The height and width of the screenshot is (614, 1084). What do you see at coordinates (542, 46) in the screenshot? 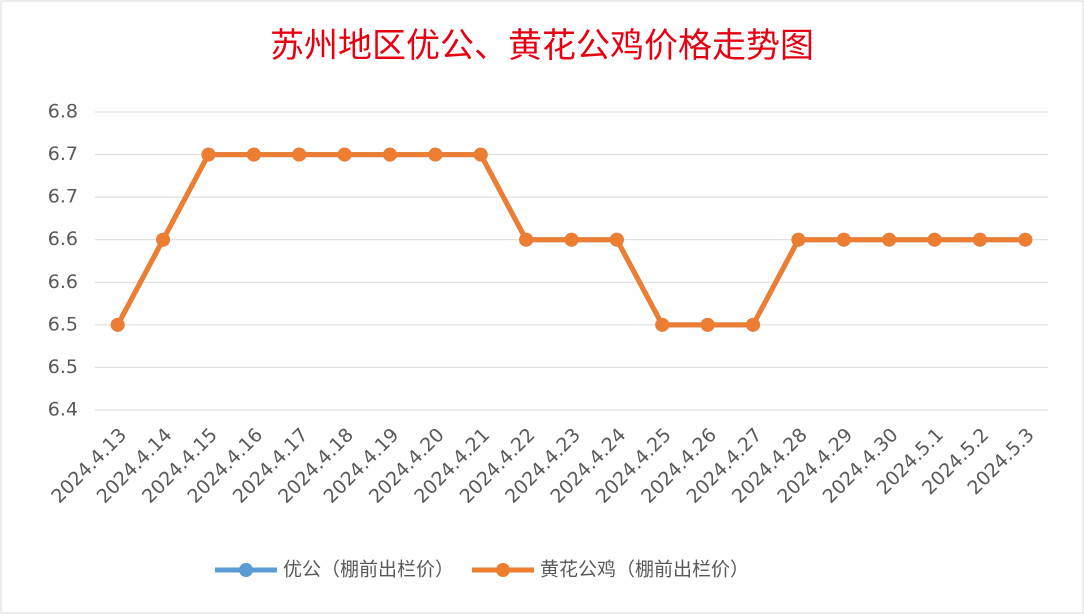
I see `chart-title: 苏州地区优公、黄花公鸡价格走势图` at bounding box center [542, 46].